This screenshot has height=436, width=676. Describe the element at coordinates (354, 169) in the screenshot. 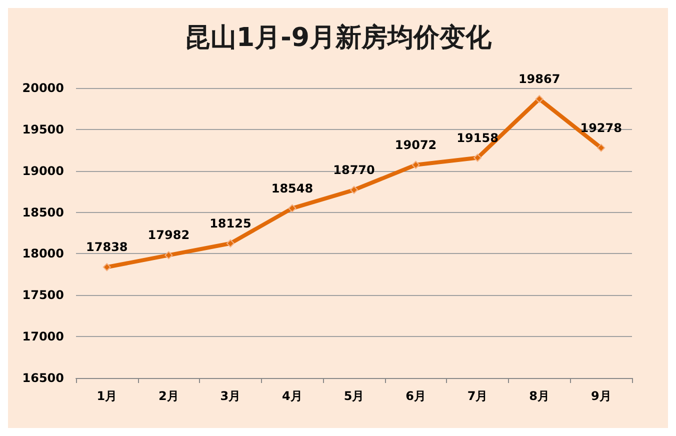

I see `data-label: 18770` at that location.